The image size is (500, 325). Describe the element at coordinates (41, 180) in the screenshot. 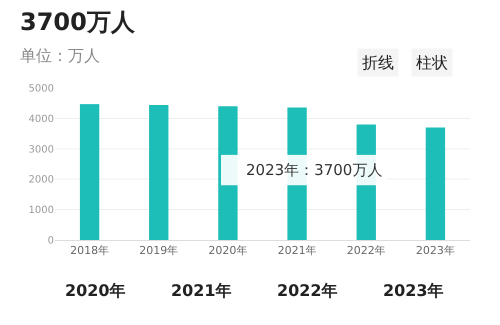

I see `y-tick-label: 2000` at that location.